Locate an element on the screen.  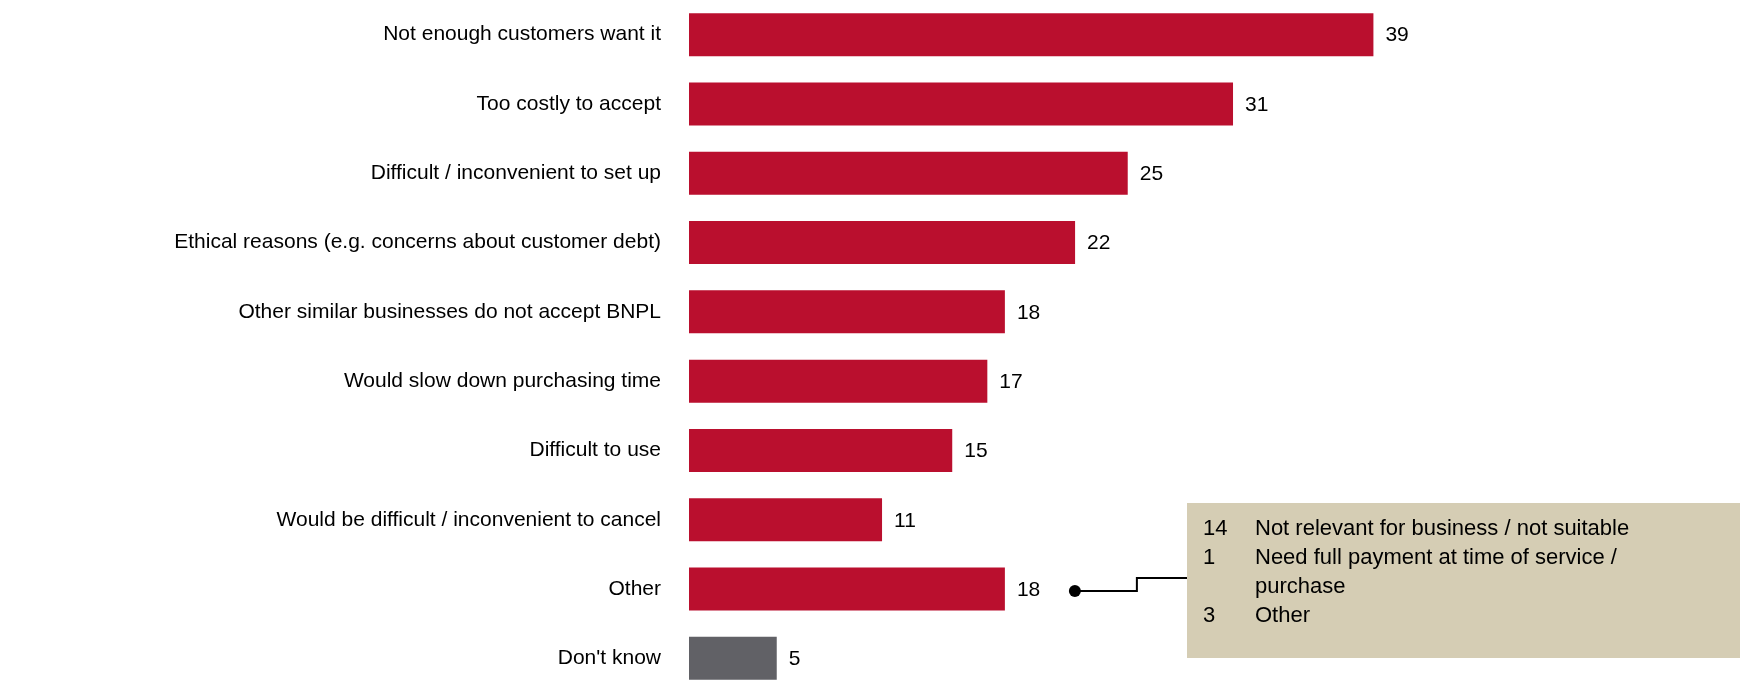
data-label: 39 is located at coordinates (1397, 34).